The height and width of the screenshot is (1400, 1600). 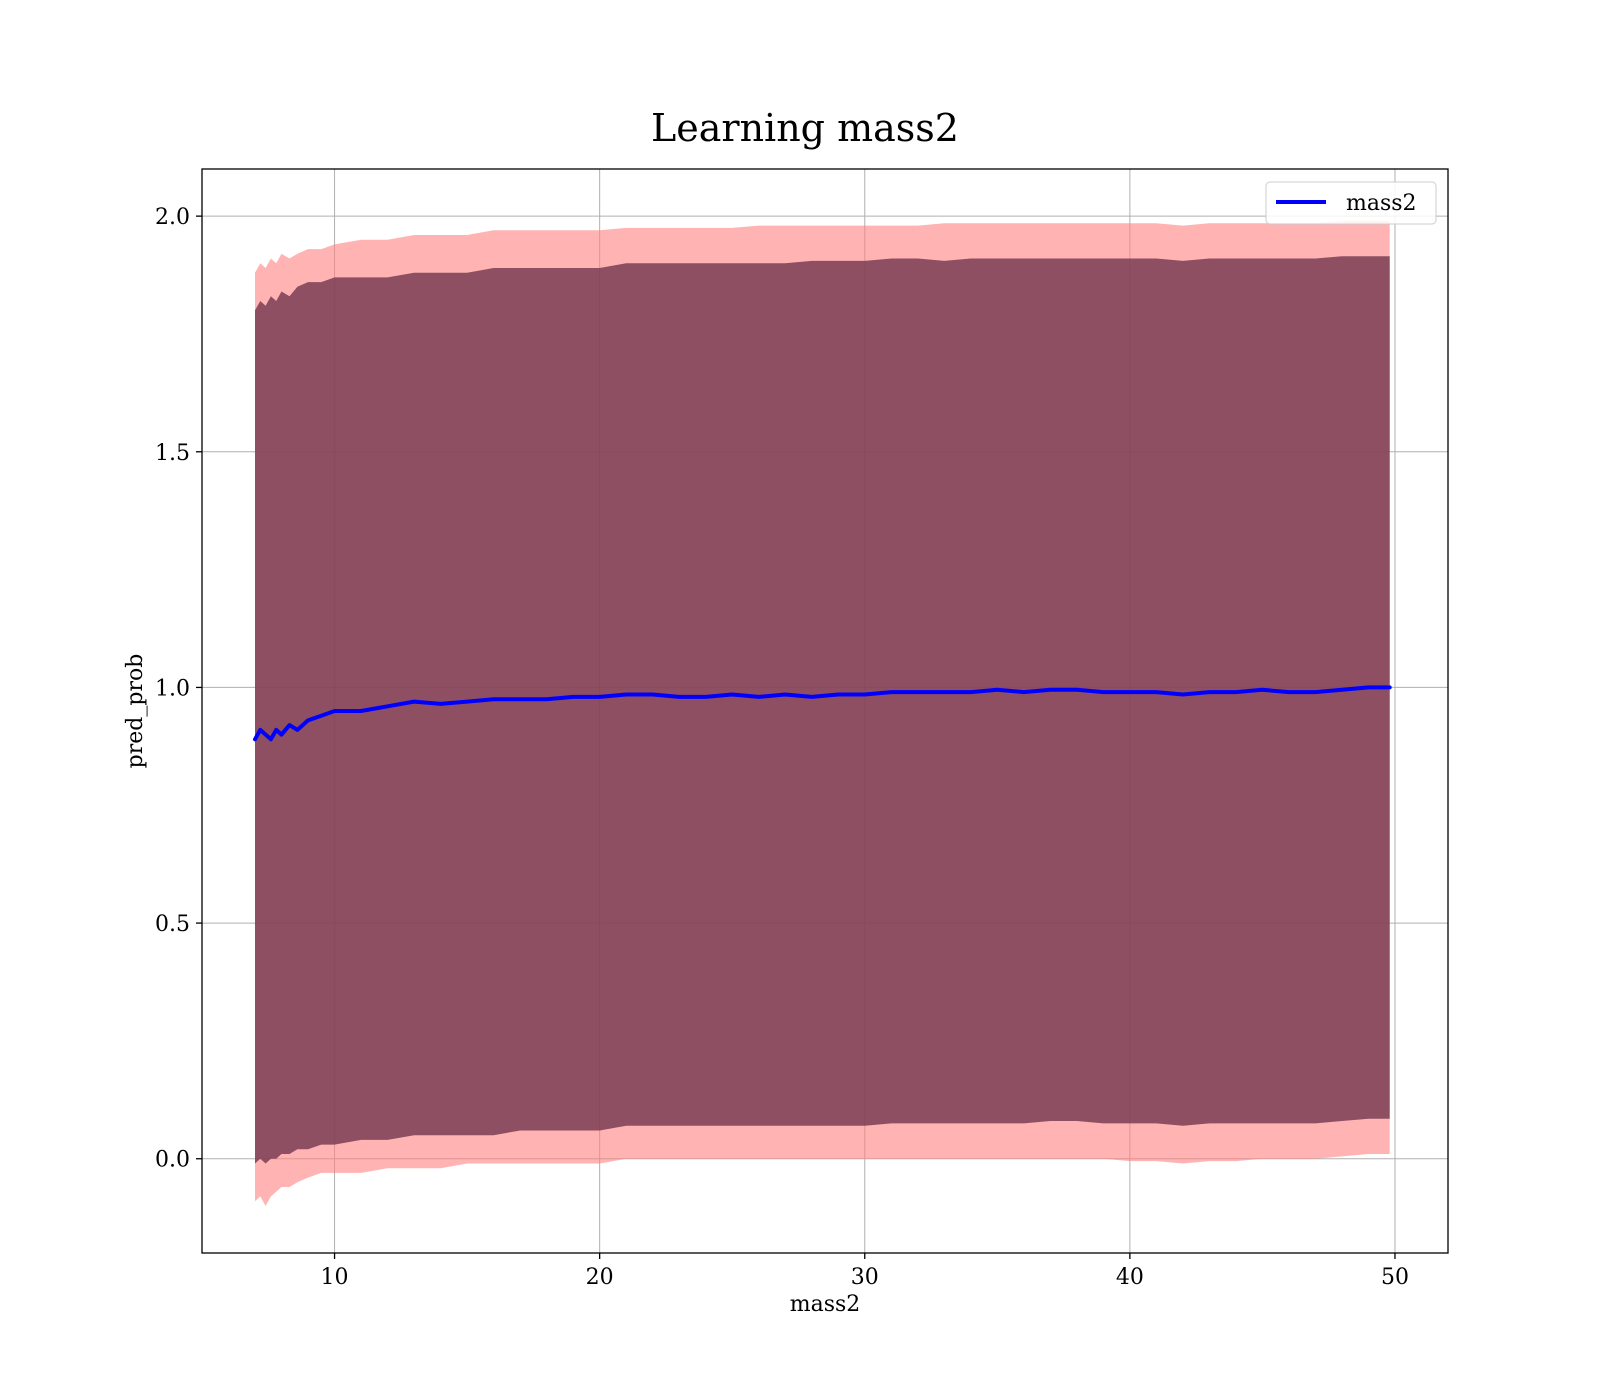 What do you see at coordinates (172, 217) in the screenshot?
I see `y-tick-label: 2.0` at bounding box center [172, 217].